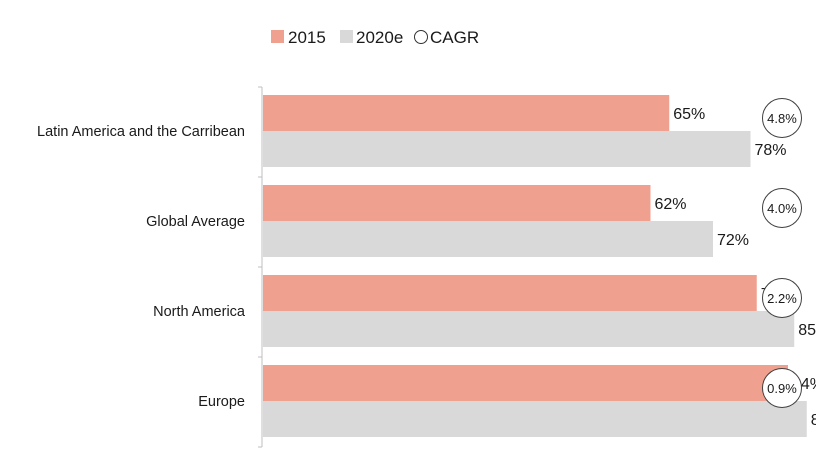 This screenshot has width=816, height=459. I want to click on data-label-2020e: 72%, so click(733, 240).